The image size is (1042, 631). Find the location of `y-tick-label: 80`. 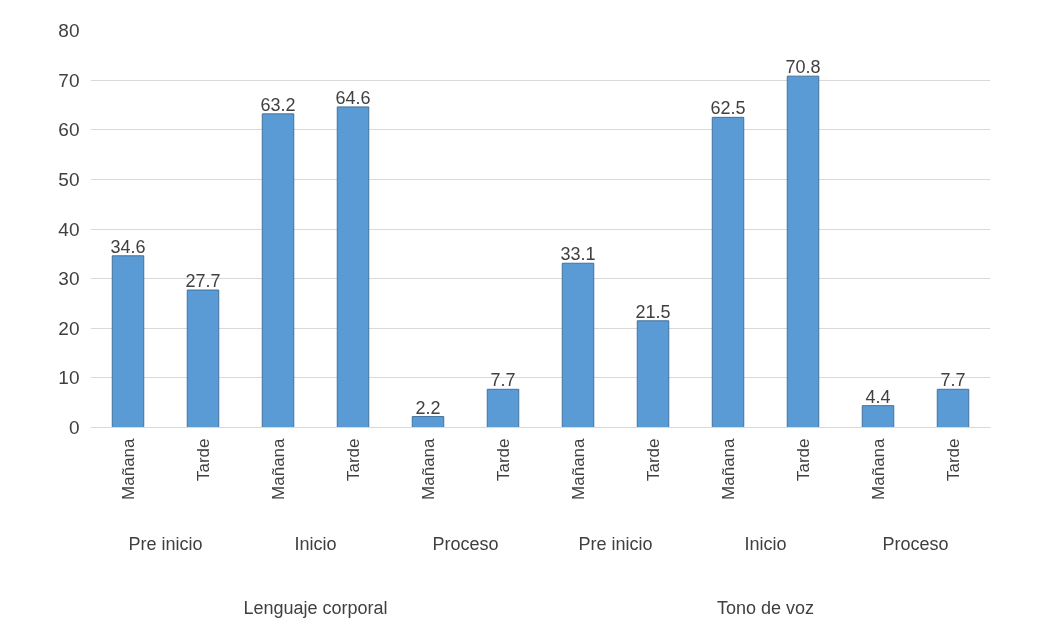

y-tick-label: 80 is located at coordinates (69, 30).